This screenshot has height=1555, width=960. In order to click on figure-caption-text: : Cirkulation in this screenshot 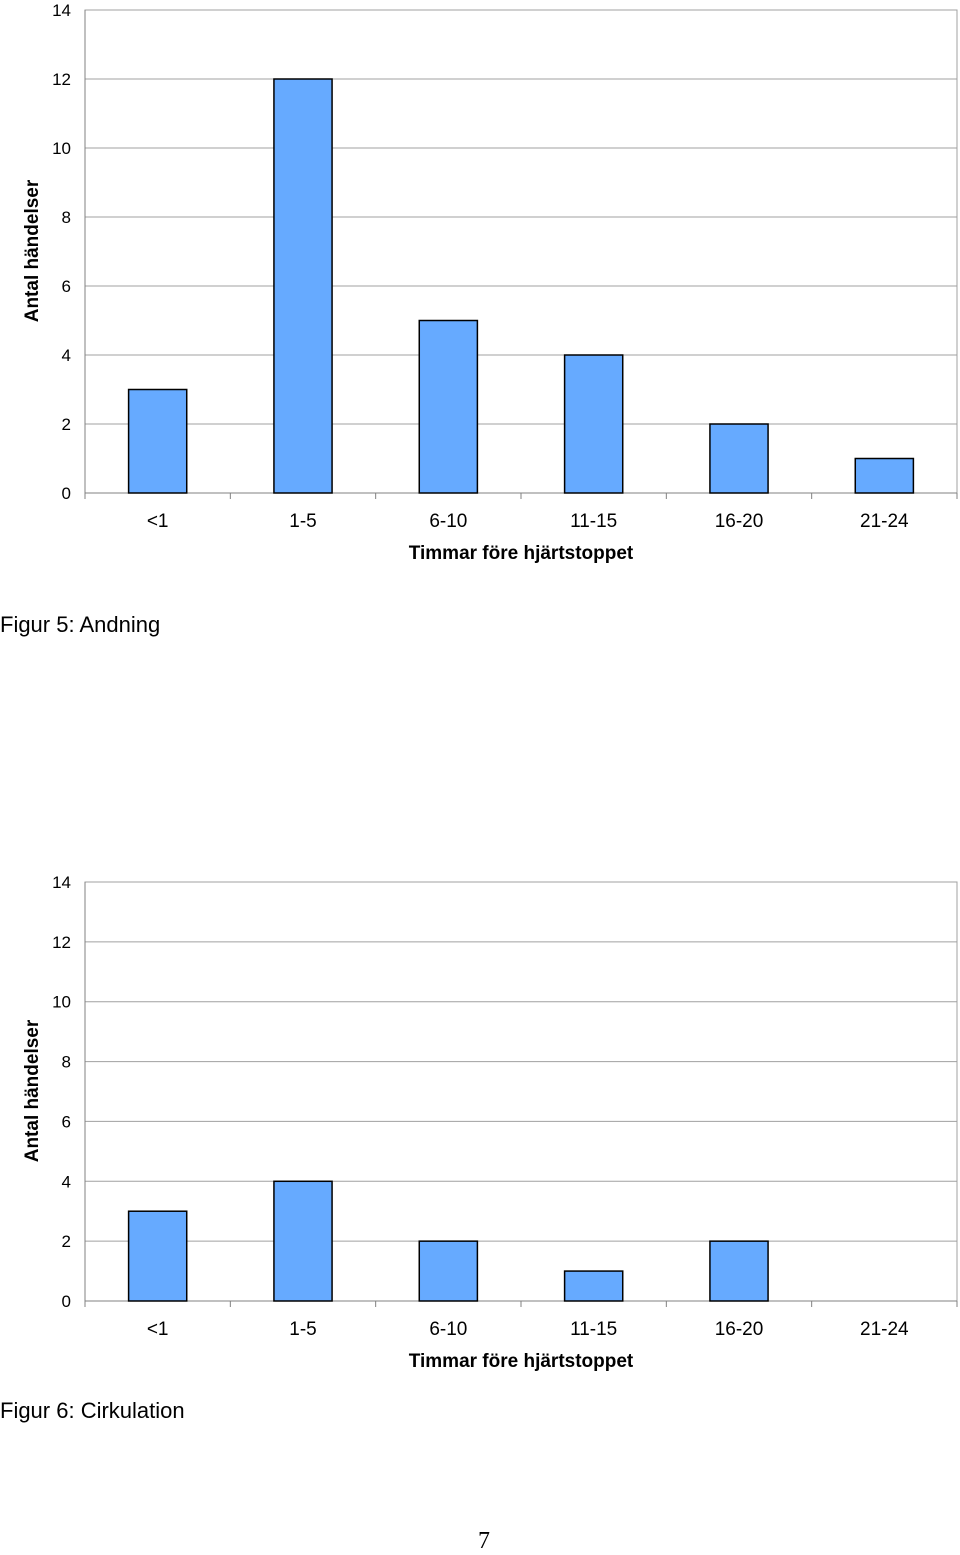, I will do `click(126, 1410)`.